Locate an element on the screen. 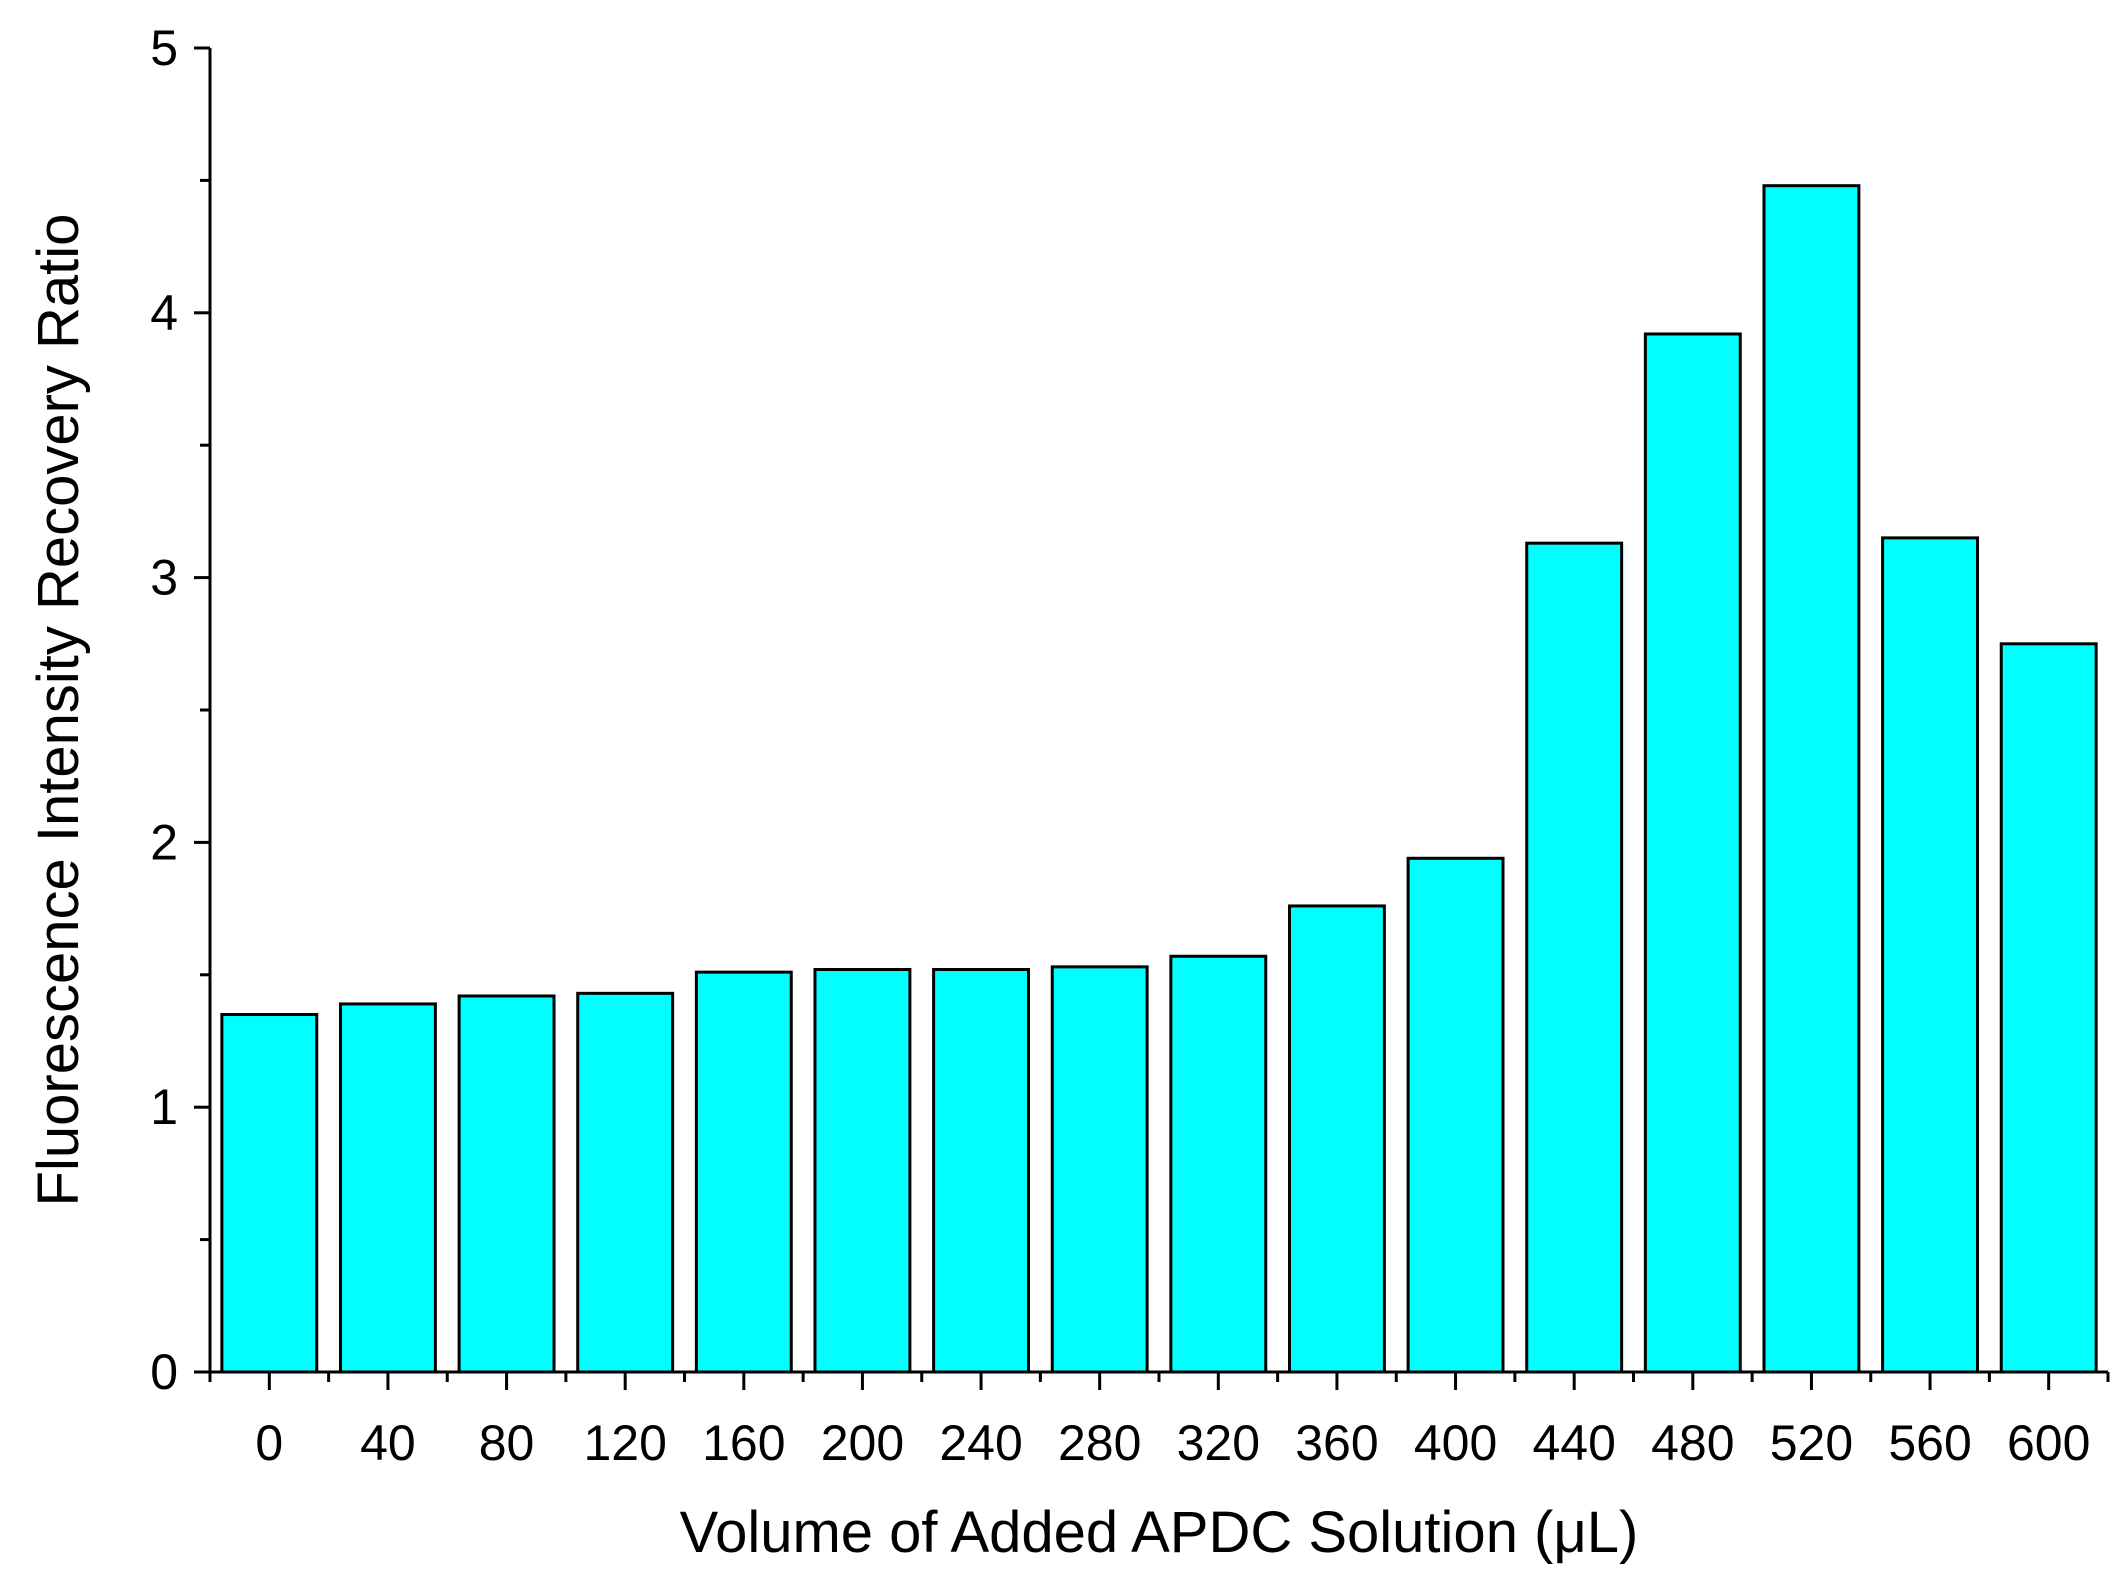 This screenshot has height=1578, width=2121. x-tick-label-40: 40 is located at coordinates (388, 1443).